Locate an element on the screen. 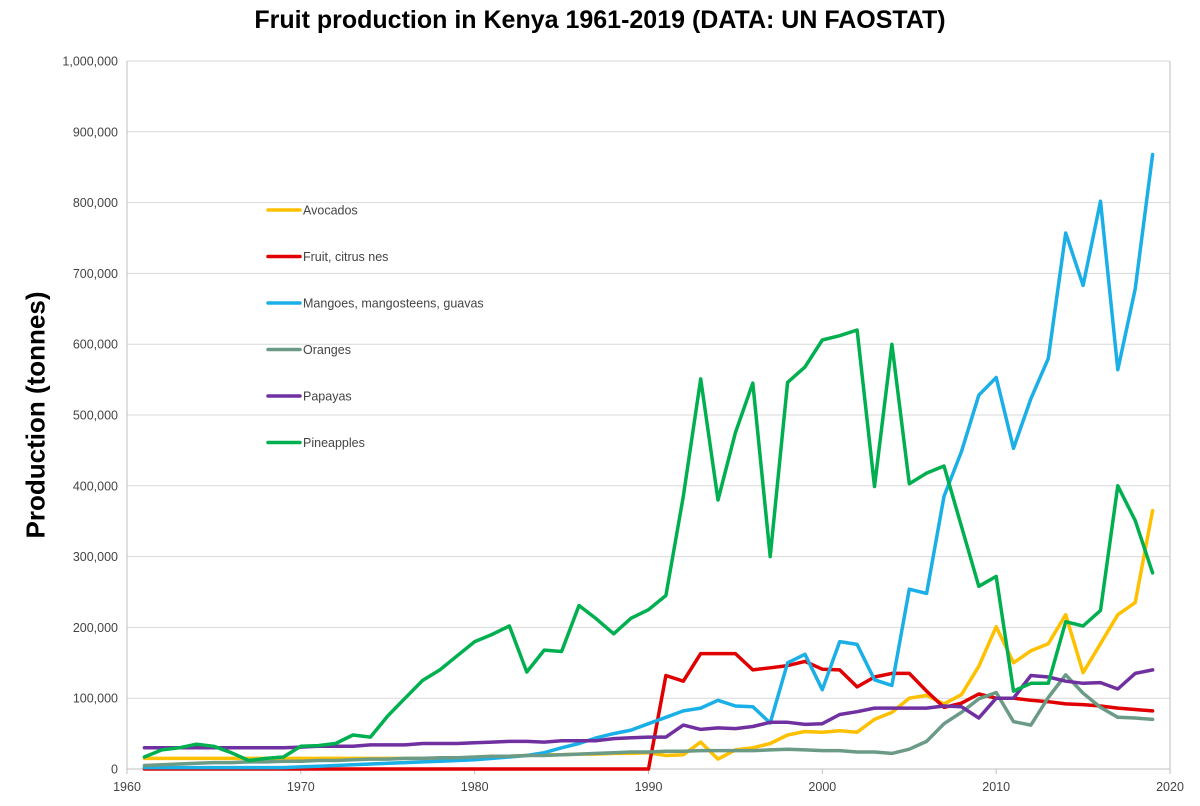  y-tick-label: 700,000 is located at coordinates (95, 274).